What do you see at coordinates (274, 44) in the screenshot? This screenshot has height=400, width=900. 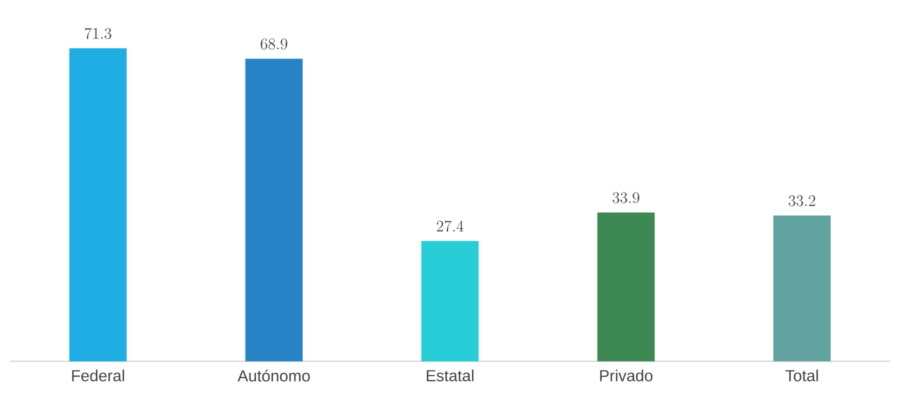 I see `data-label: 68.9` at bounding box center [274, 44].